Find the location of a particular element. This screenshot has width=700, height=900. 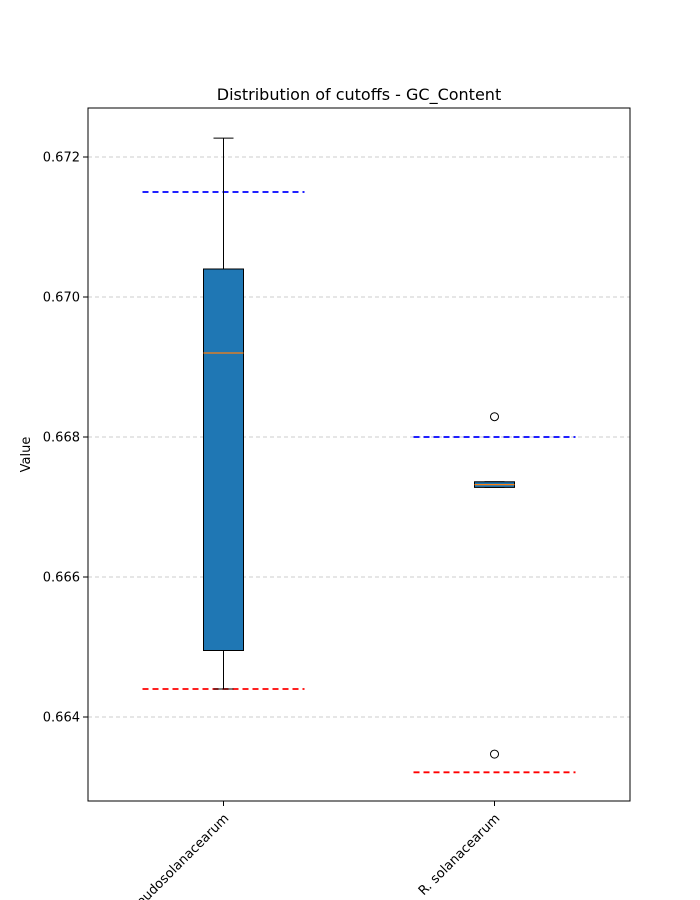

x-axis-ticks: R. pseudosolanacearum R. solanacearum is located at coordinates (307, 850).